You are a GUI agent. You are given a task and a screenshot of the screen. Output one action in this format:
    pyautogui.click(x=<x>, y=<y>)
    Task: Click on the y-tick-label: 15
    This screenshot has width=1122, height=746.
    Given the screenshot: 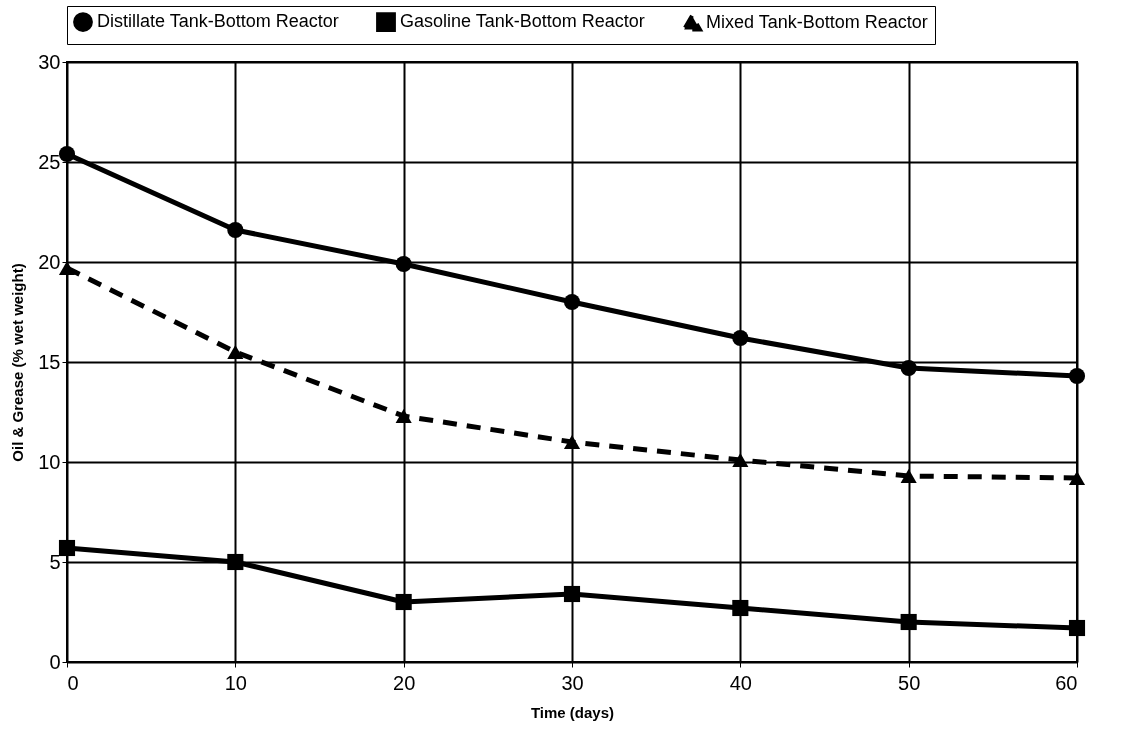 What is the action you would take?
    pyautogui.click(x=49, y=361)
    